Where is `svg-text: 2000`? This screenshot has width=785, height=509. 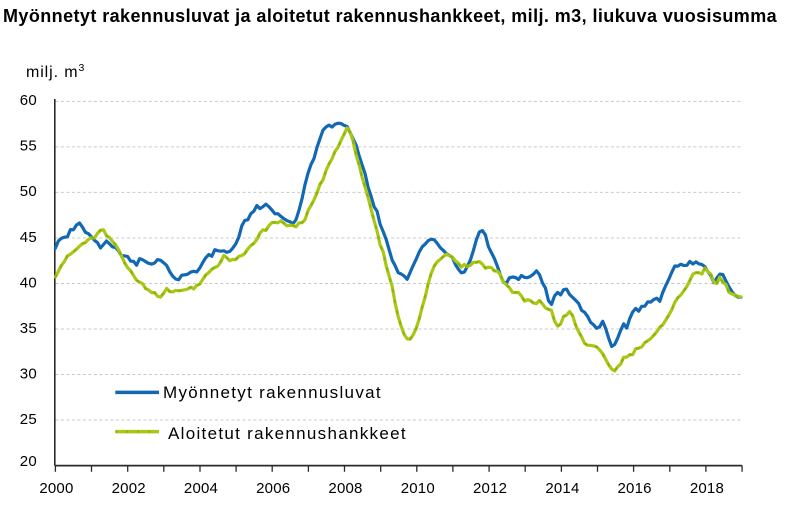 svg-text: 2000 is located at coordinates (56, 488).